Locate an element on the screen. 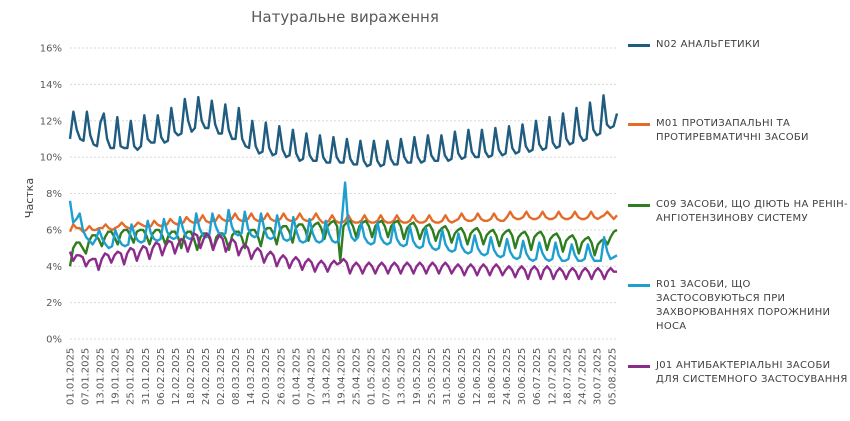 Image resolution: width=850 pixels, height=421 pixels. x-tick-label: 19.05.2025 is located at coordinates (417, 376).